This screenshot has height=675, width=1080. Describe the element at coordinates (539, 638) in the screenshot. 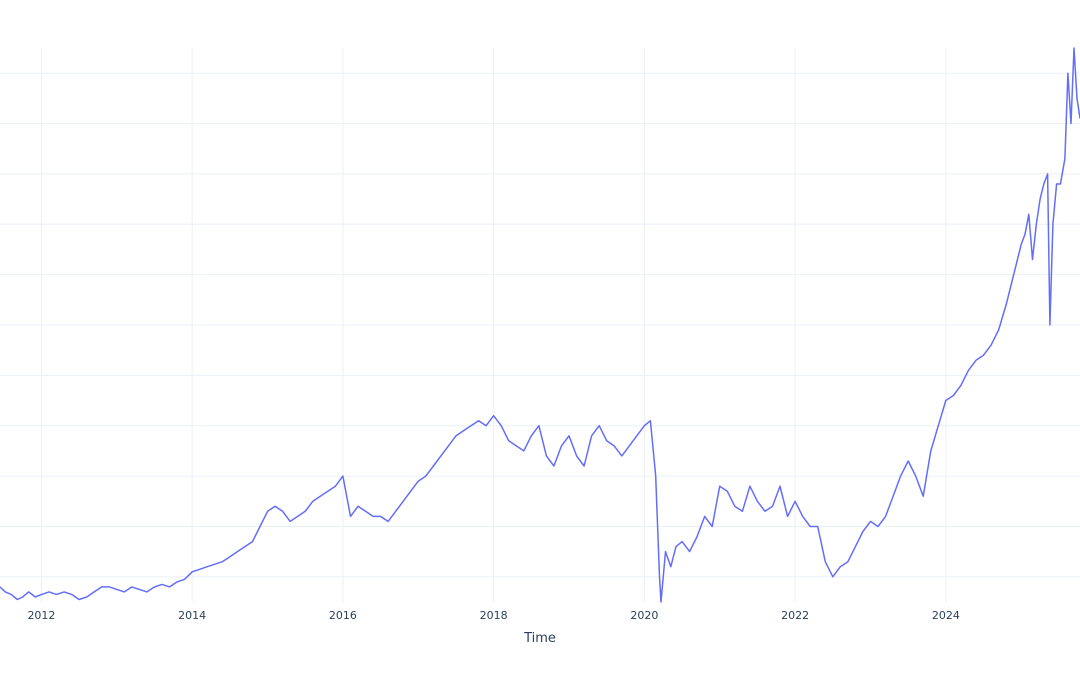

I see `x-axis-title: Time` at that location.